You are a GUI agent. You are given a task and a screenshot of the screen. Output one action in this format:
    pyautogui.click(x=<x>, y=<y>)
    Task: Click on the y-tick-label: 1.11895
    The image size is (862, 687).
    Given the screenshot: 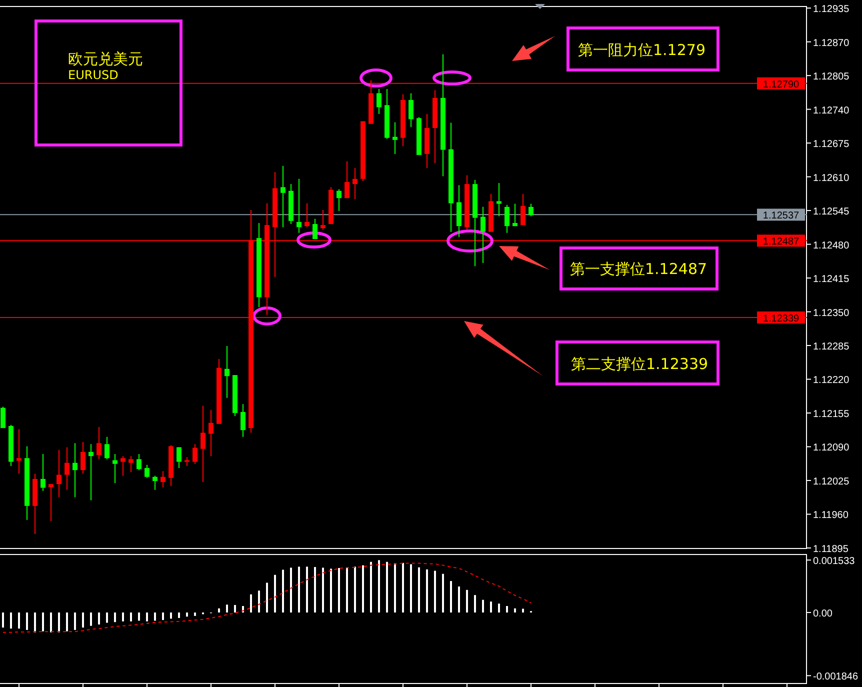 What is the action you would take?
    pyautogui.click(x=831, y=549)
    